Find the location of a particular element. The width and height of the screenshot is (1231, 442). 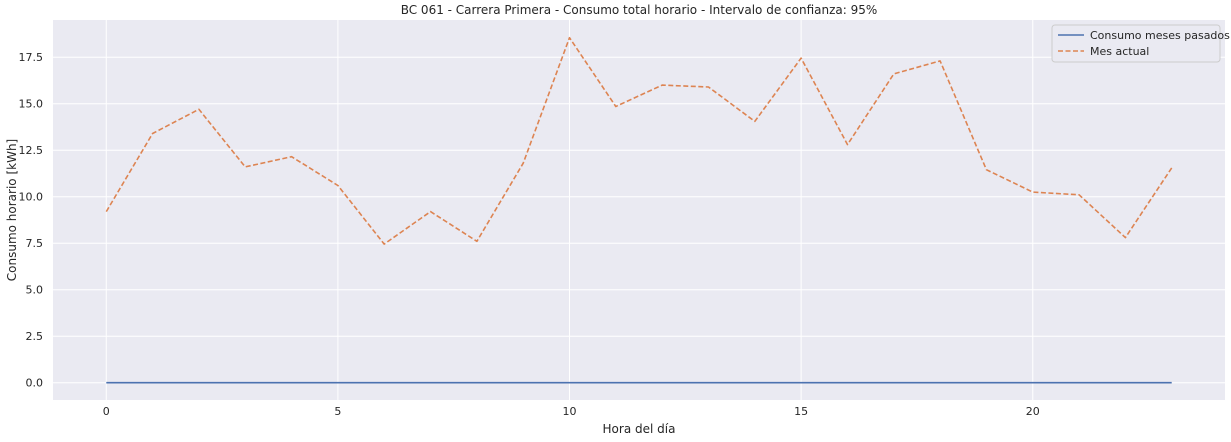

x-tick-label: 0 is located at coordinates (106, 411).